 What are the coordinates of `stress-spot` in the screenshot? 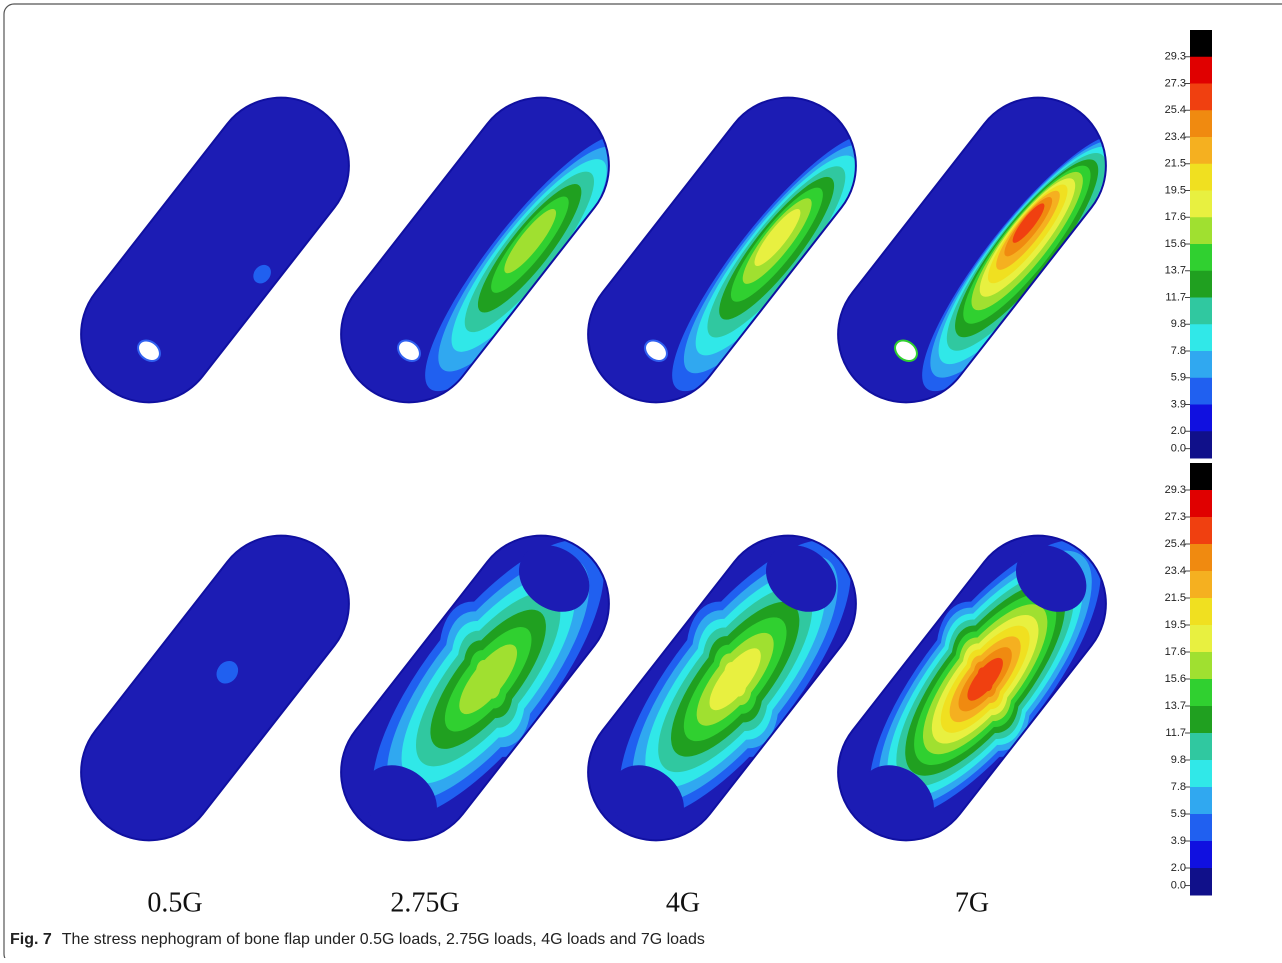 It's located at (227, 672).